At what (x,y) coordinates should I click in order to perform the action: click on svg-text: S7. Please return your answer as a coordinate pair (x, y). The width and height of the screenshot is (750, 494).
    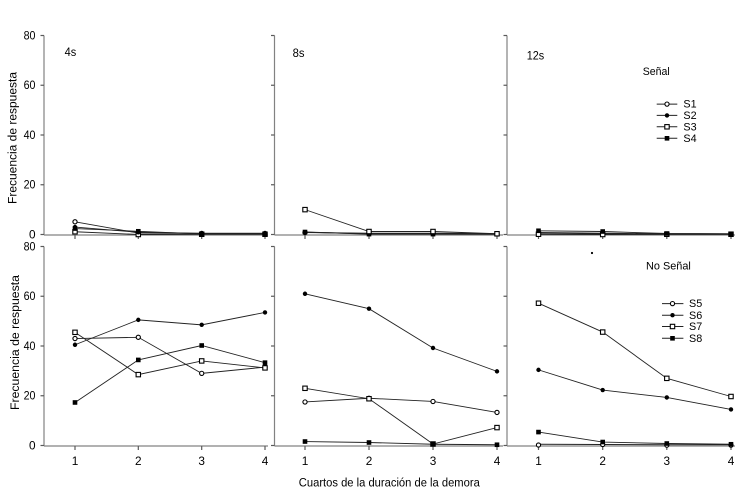
    Looking at the image, I should click on (695, 327).